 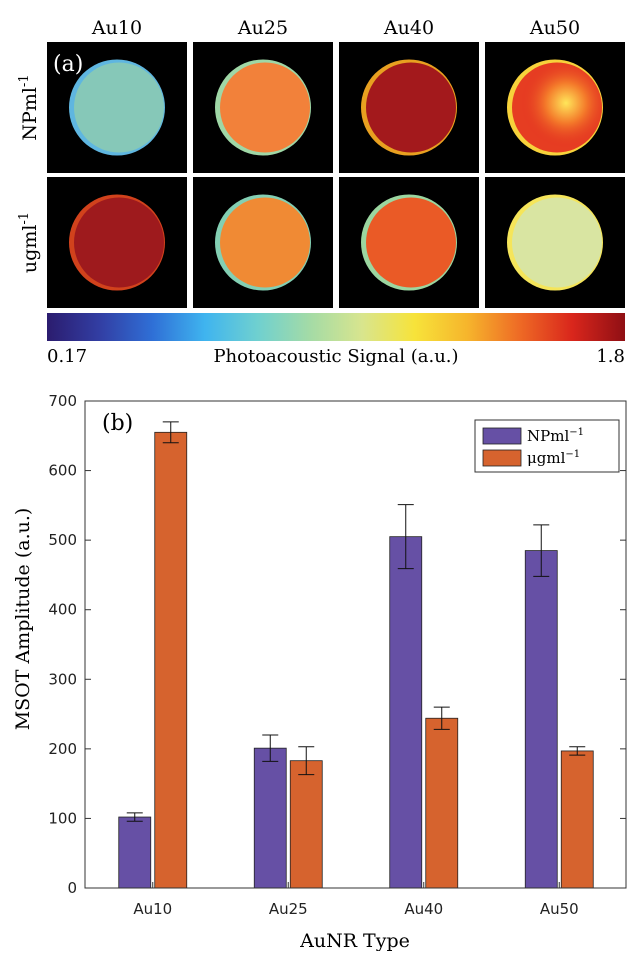 What do you see at coordinates (555, 242) in the screenshot?
I see `well-image-ugml-au50` at bounding box center [555, 242].